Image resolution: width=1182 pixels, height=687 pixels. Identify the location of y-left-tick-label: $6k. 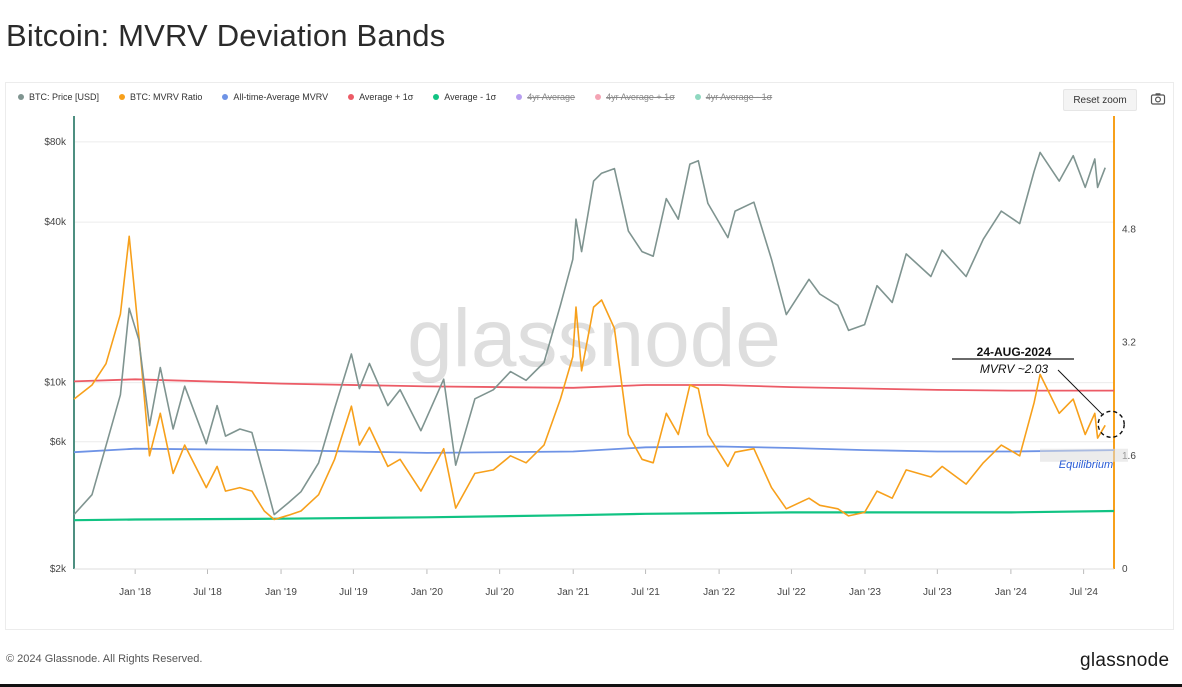
(58, 442).